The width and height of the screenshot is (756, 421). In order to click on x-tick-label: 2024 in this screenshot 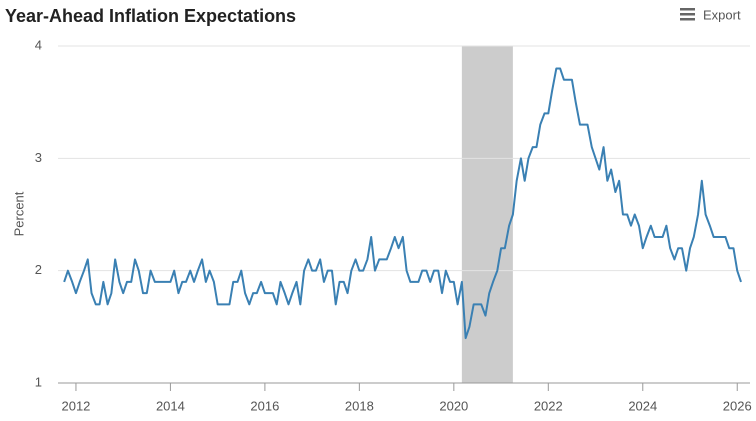, I will do `click(642, 405)`.